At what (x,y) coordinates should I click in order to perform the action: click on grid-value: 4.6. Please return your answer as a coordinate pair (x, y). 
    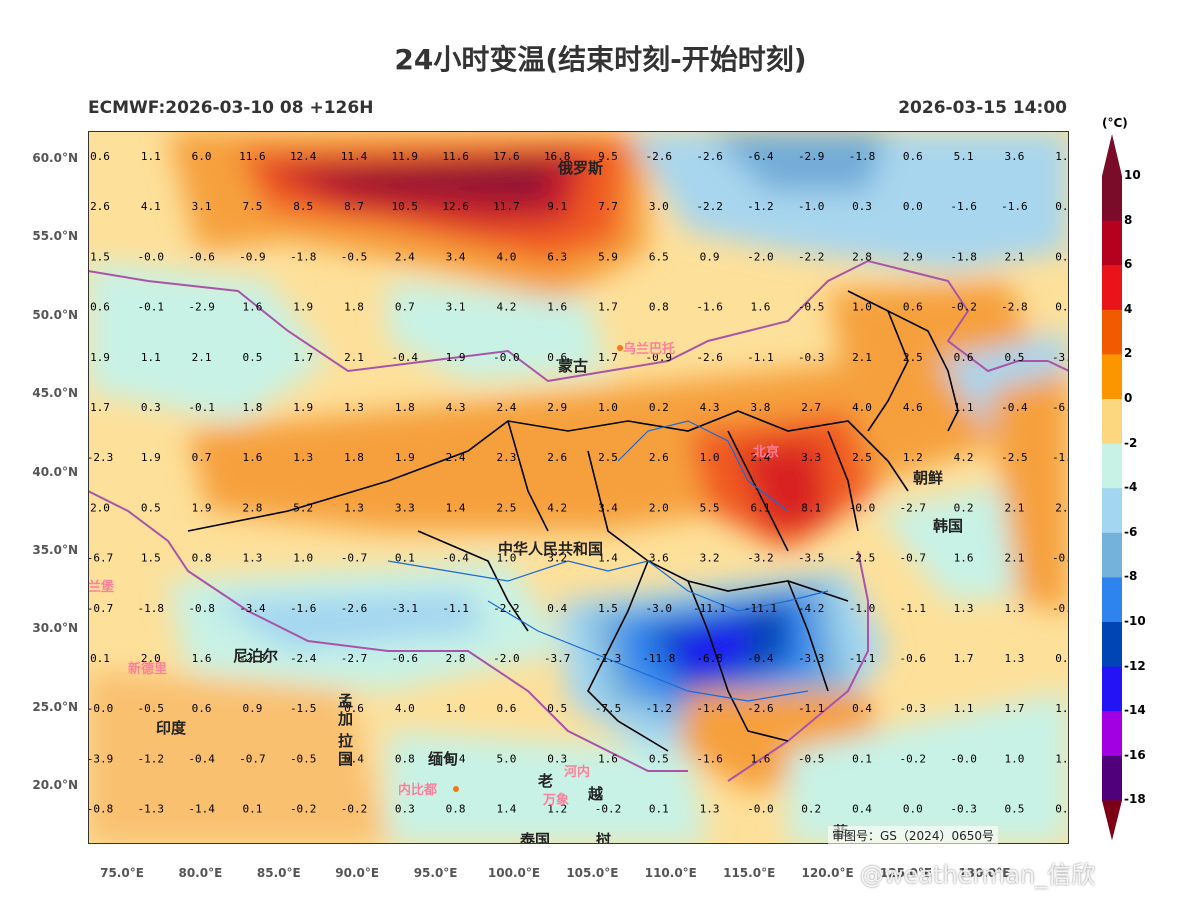
    Looking at the image, I should click on (913, 407).